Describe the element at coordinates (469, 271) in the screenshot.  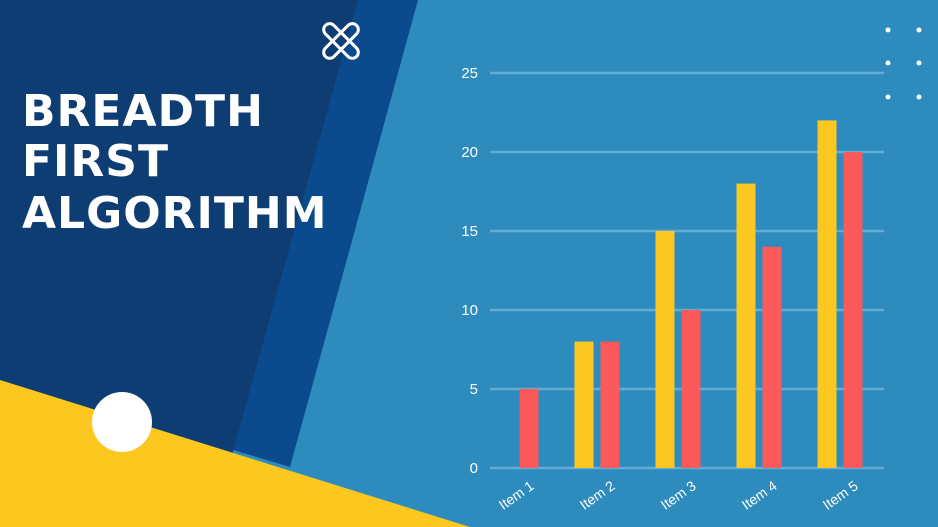
I see `y-axis-ticks: 0 5 10 15 20 25` at that location.